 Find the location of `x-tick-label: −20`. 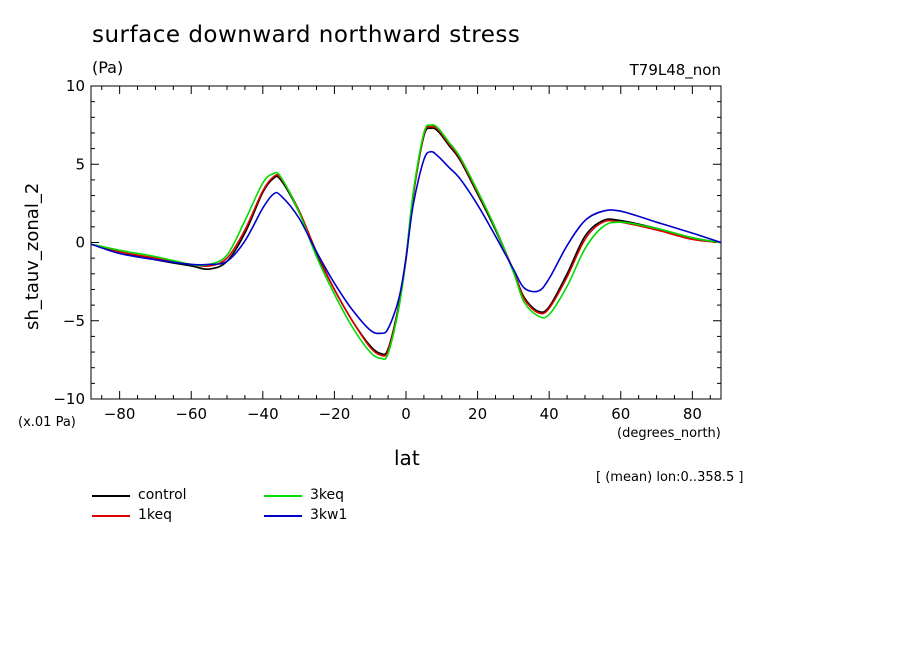

x-tick-label: −20 is located at coordinates (335, 414).